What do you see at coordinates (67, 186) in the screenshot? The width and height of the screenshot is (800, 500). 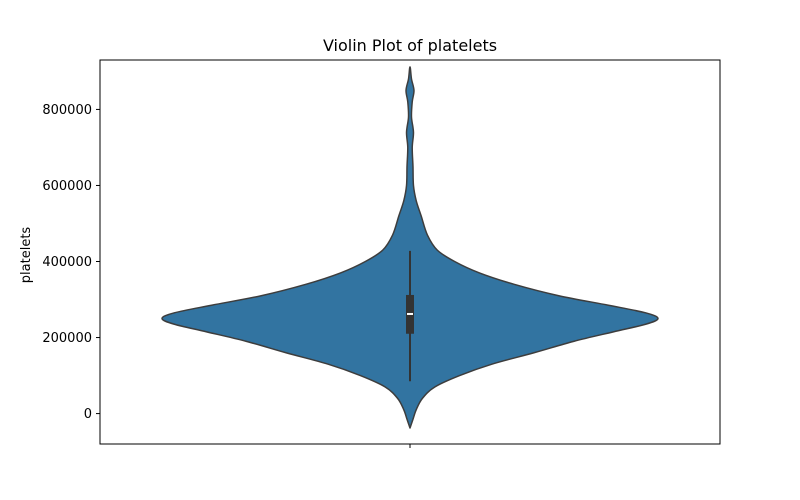 I see `y-tick-label: 600000` at bounding box center [67, 186].